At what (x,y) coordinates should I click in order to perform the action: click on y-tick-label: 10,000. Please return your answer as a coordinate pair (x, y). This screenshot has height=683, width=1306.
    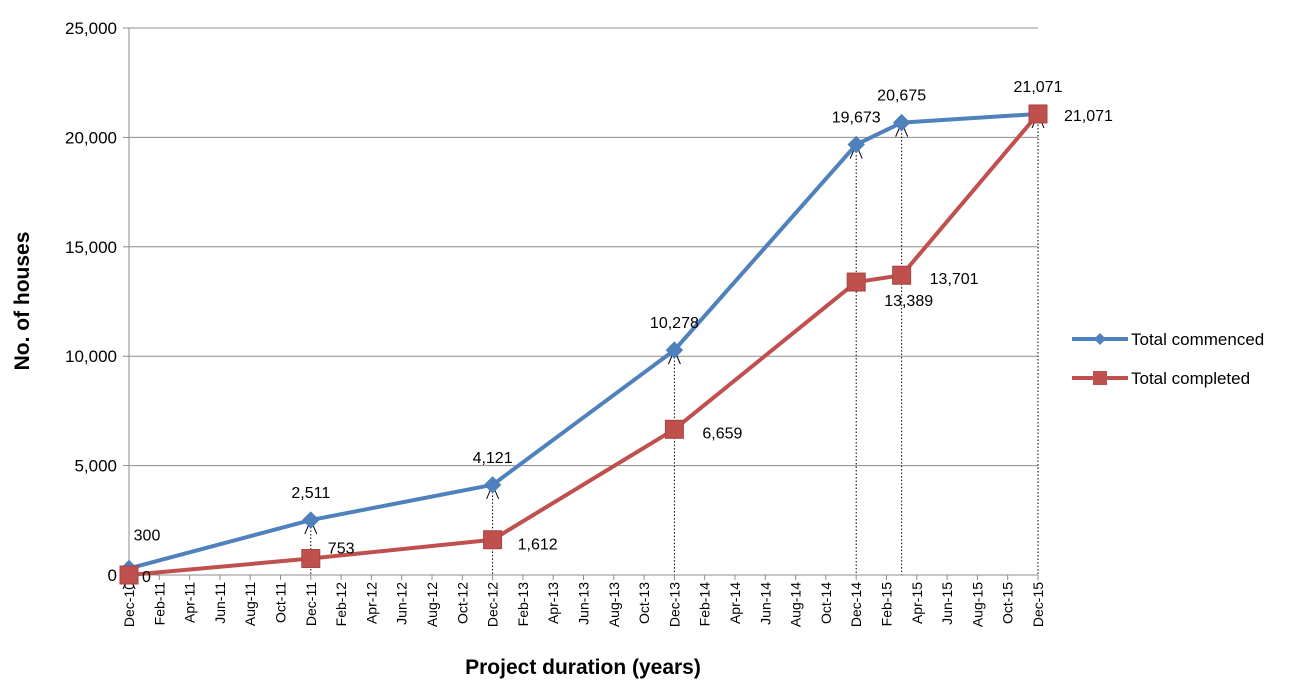
    Looking at the image, I should click on (91, 356).